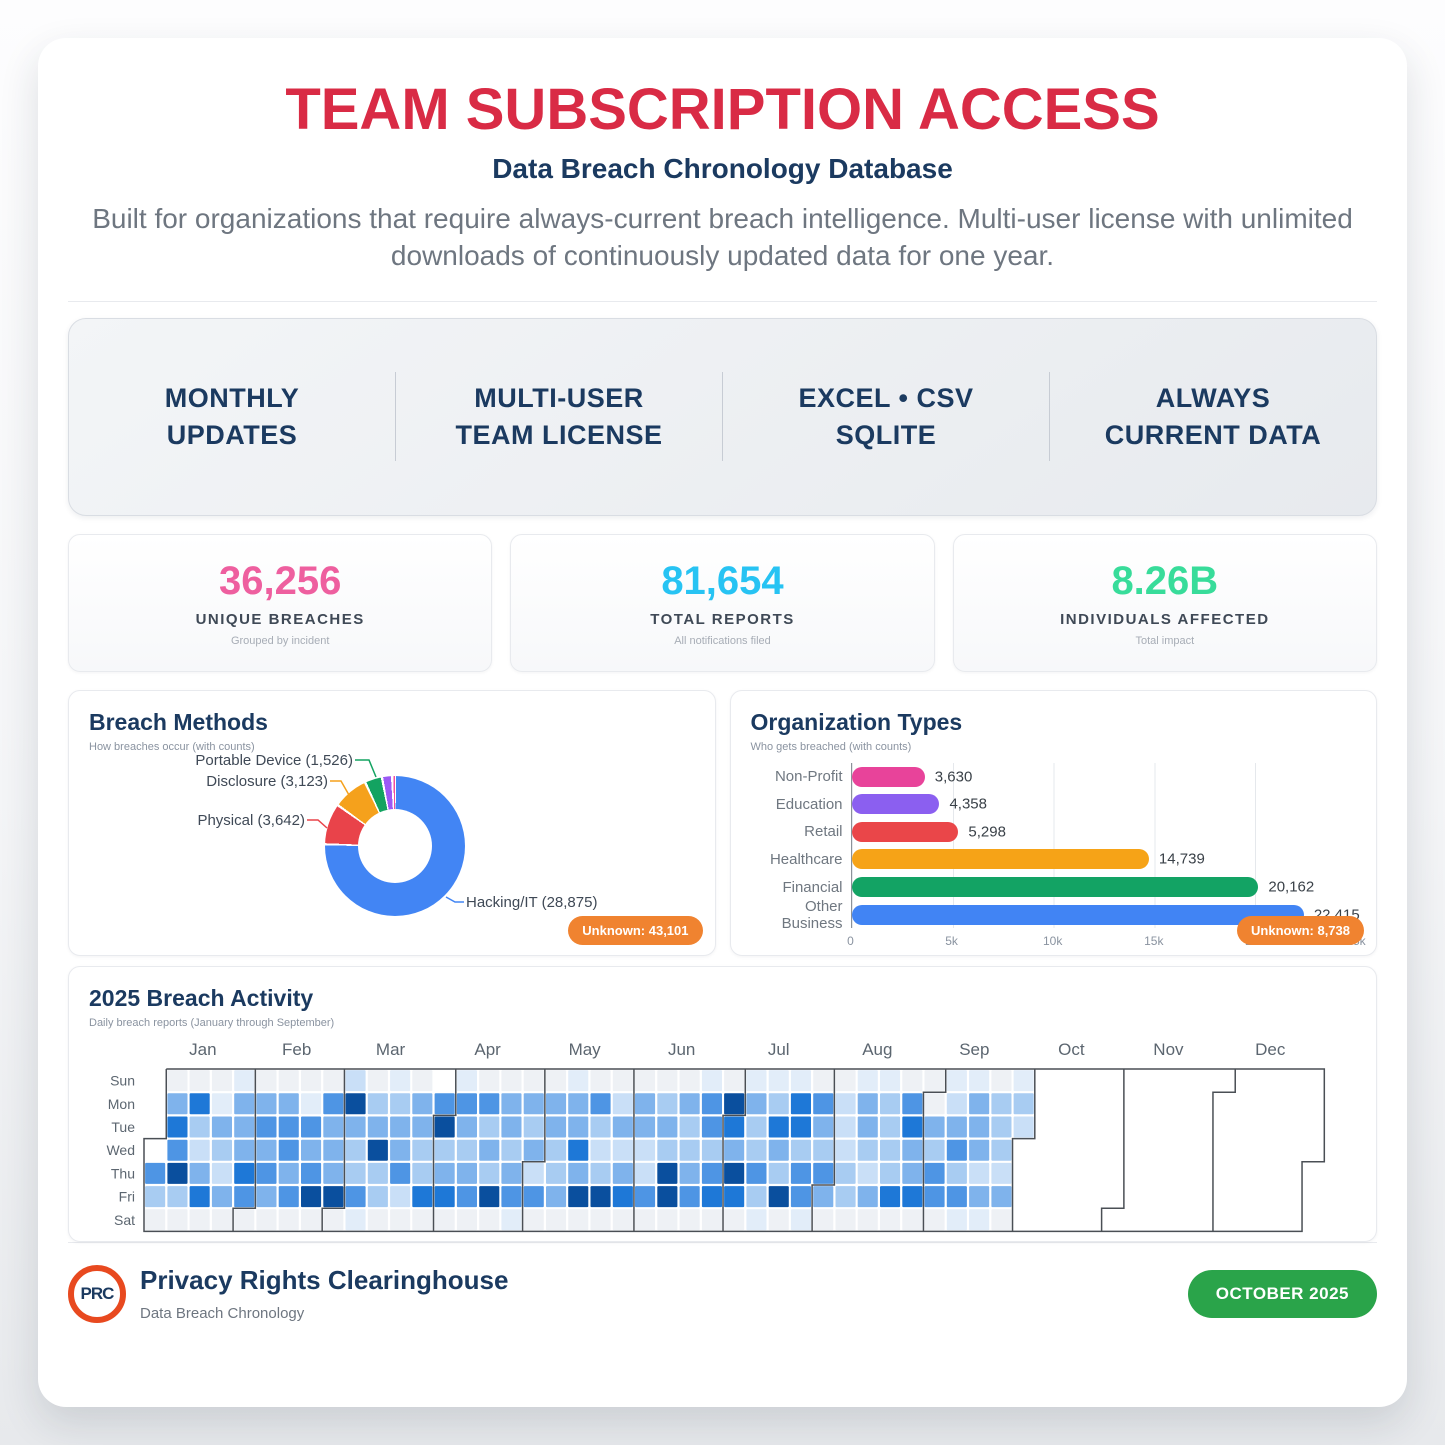 The image size is (1445, 1445). What do you see at coordinates (274, 760) in the screenshot?
I see `donut-label-portable-device: Portable Device (1,526)` at bounding box center [274, 760].